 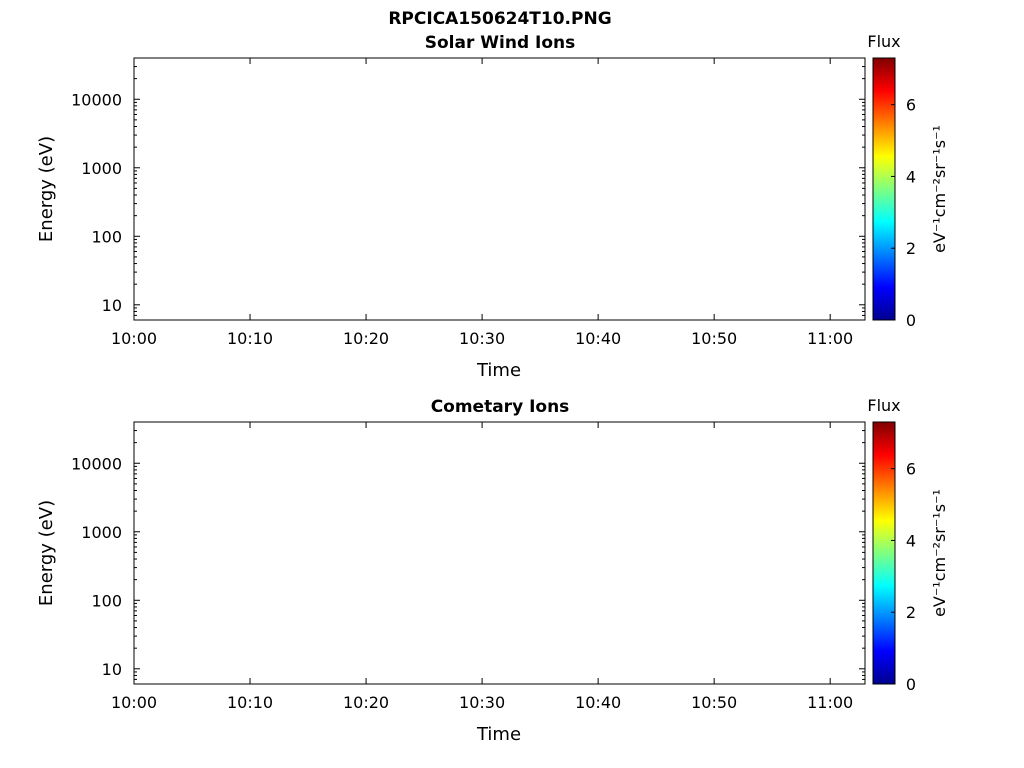 I want to click on colorbar-tick-label: 4, so click(x=911, y=176).